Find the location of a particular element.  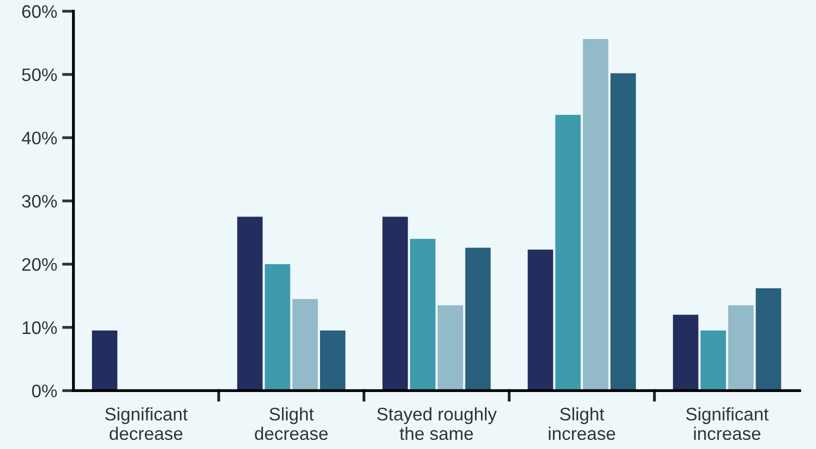

y-tick-label: 40% is located at coordinates (39, 138).